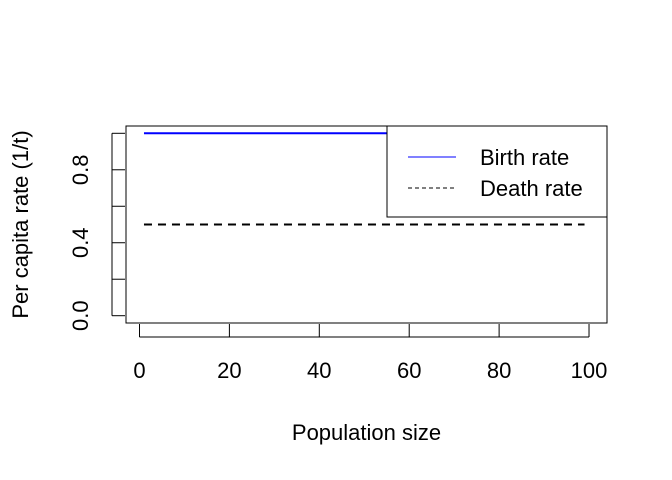  What do you see at coordinates (370, 353) in the screenshot?
I see `x-axis: 0 20 40 60 80 100` at bounding box center [370, 353].